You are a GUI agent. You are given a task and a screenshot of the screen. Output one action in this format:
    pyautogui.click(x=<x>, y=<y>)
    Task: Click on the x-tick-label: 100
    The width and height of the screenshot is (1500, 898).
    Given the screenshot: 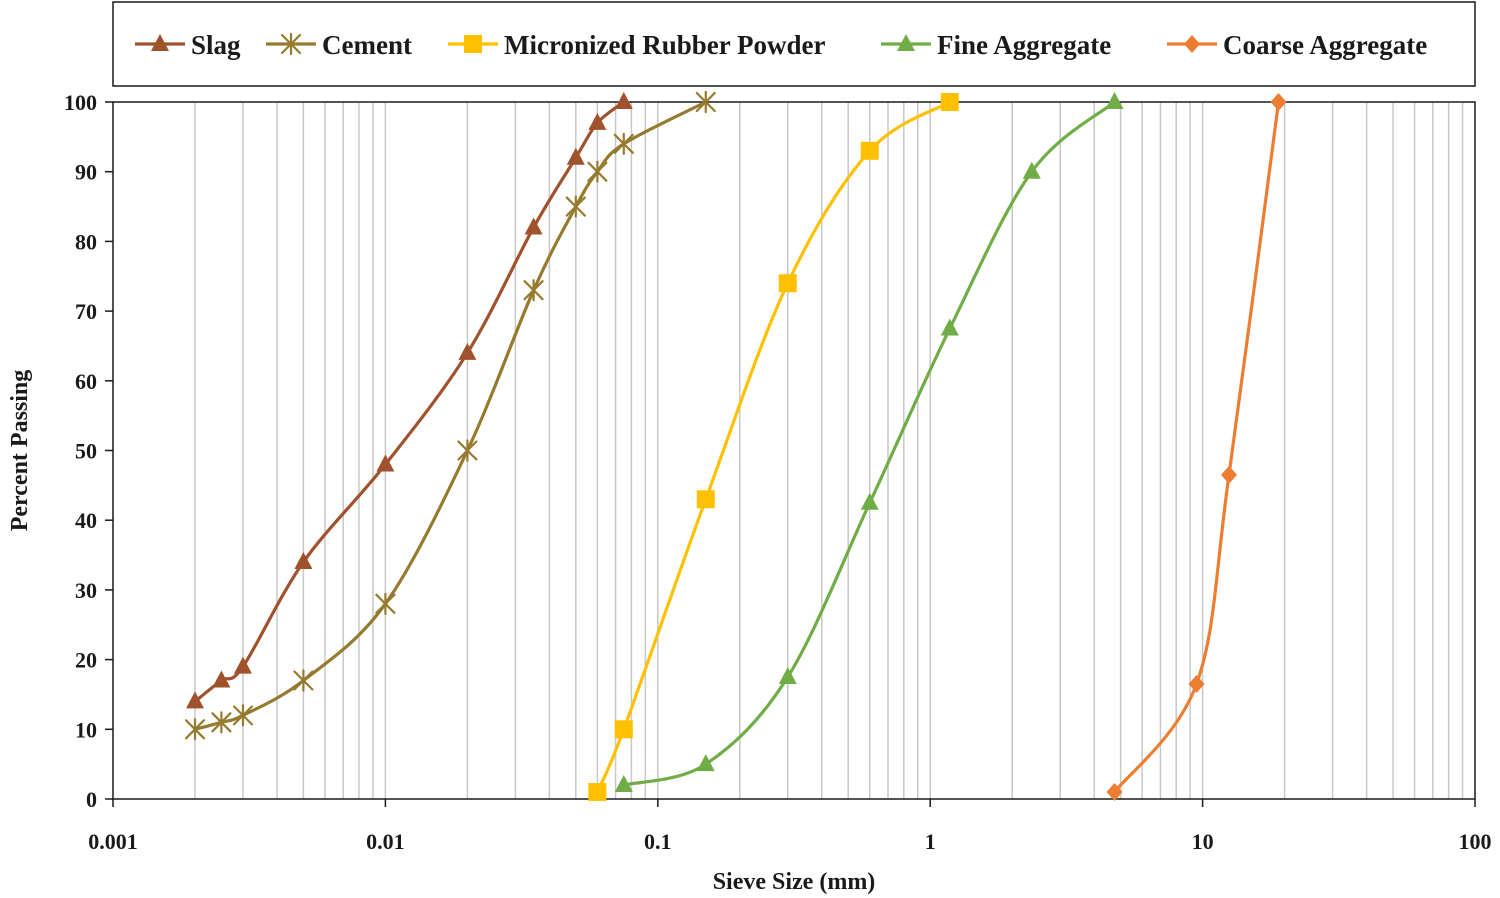 What is the action you would take?
    pyautogui.click(x=1475, y=841)
    